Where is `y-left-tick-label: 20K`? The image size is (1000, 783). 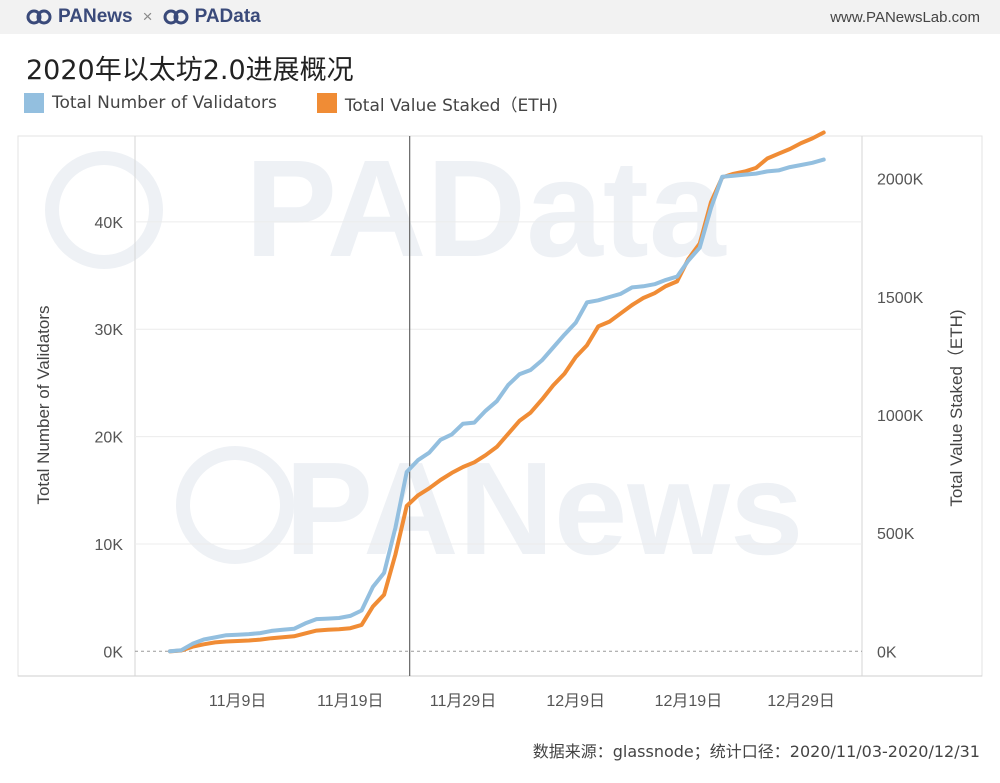 y-left-tick-label: 20K is located at coordinates (109, 438).